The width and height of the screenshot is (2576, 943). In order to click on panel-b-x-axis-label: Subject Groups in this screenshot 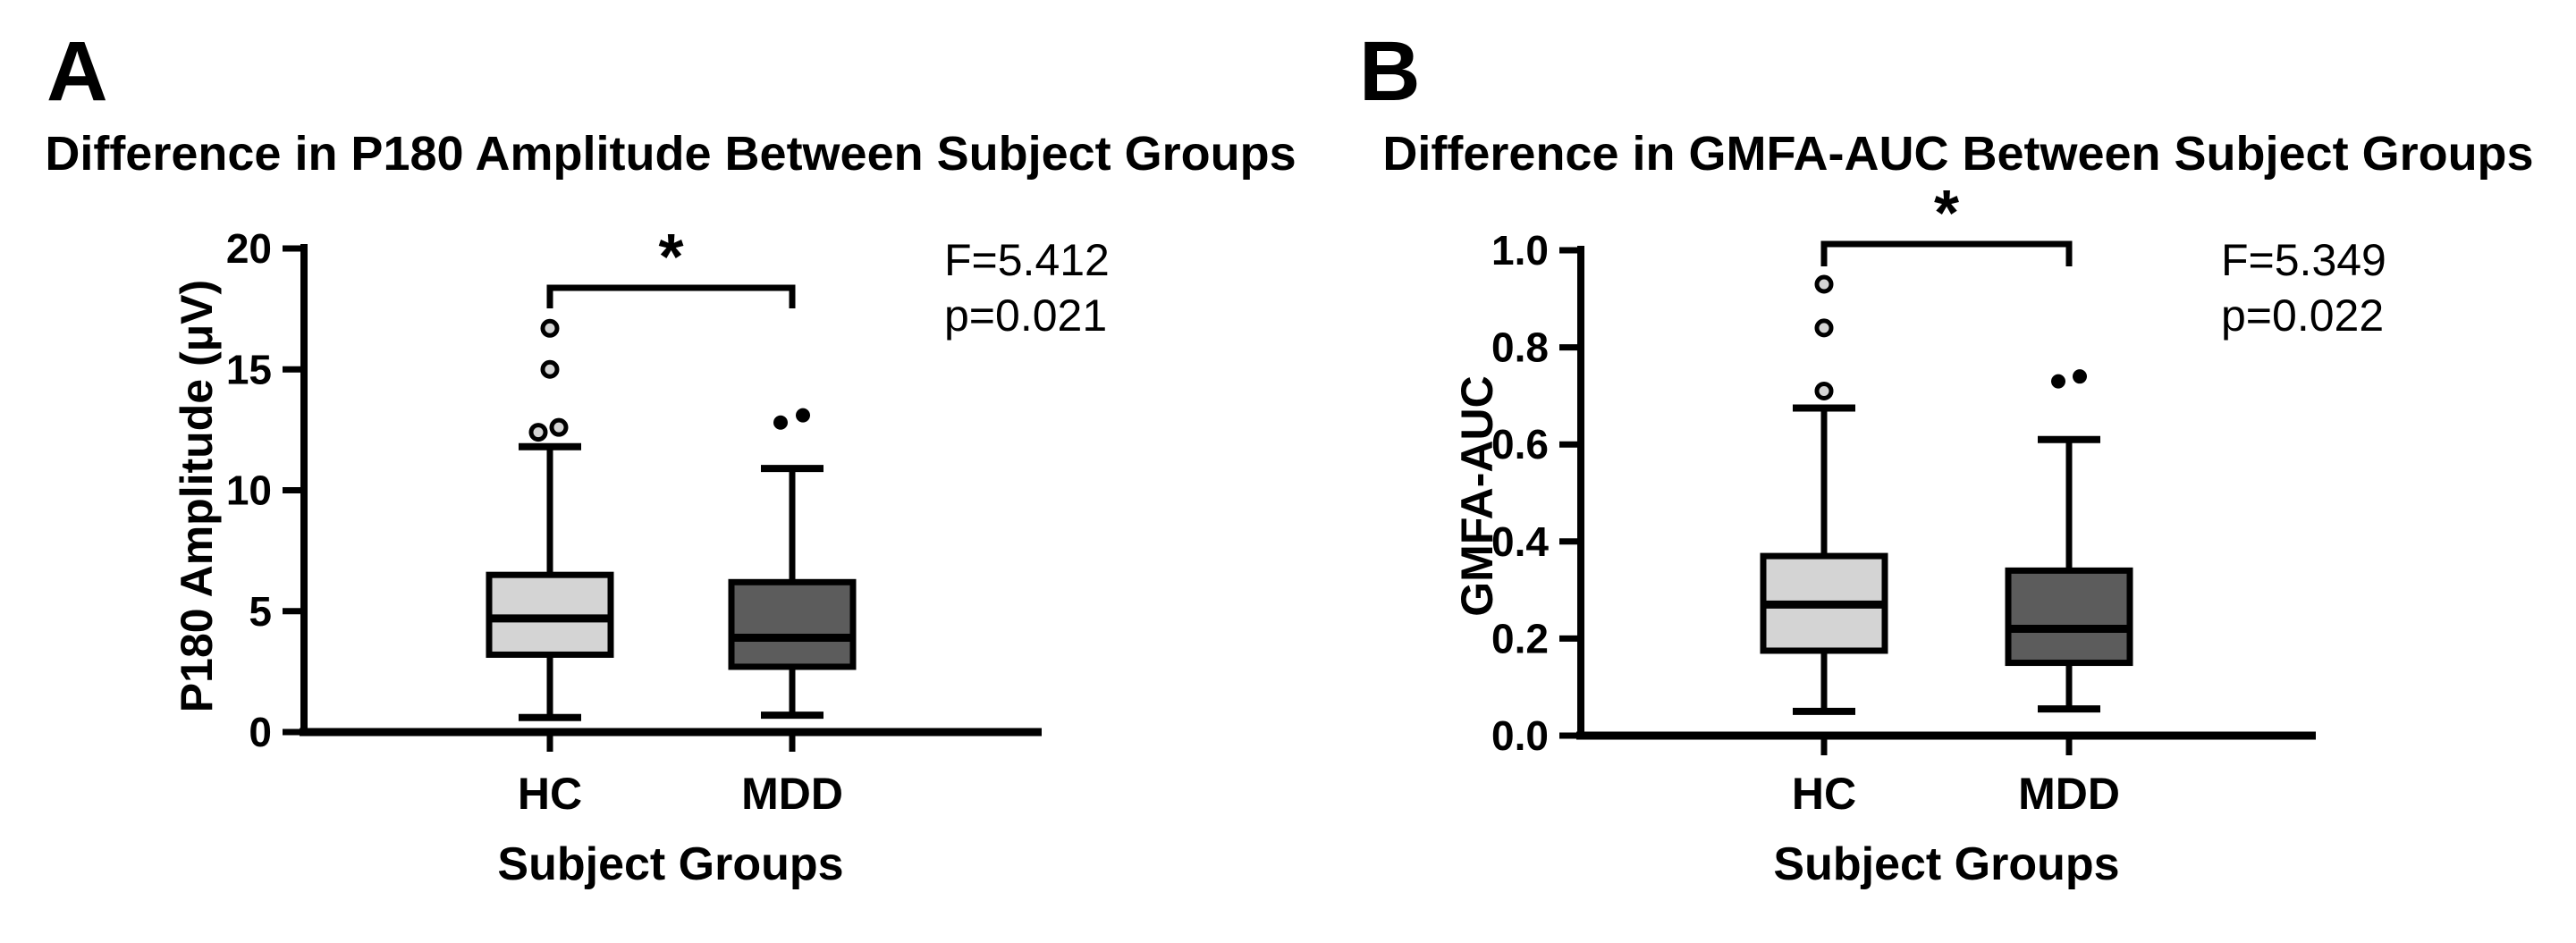, I will do `click(1946, 864)`.